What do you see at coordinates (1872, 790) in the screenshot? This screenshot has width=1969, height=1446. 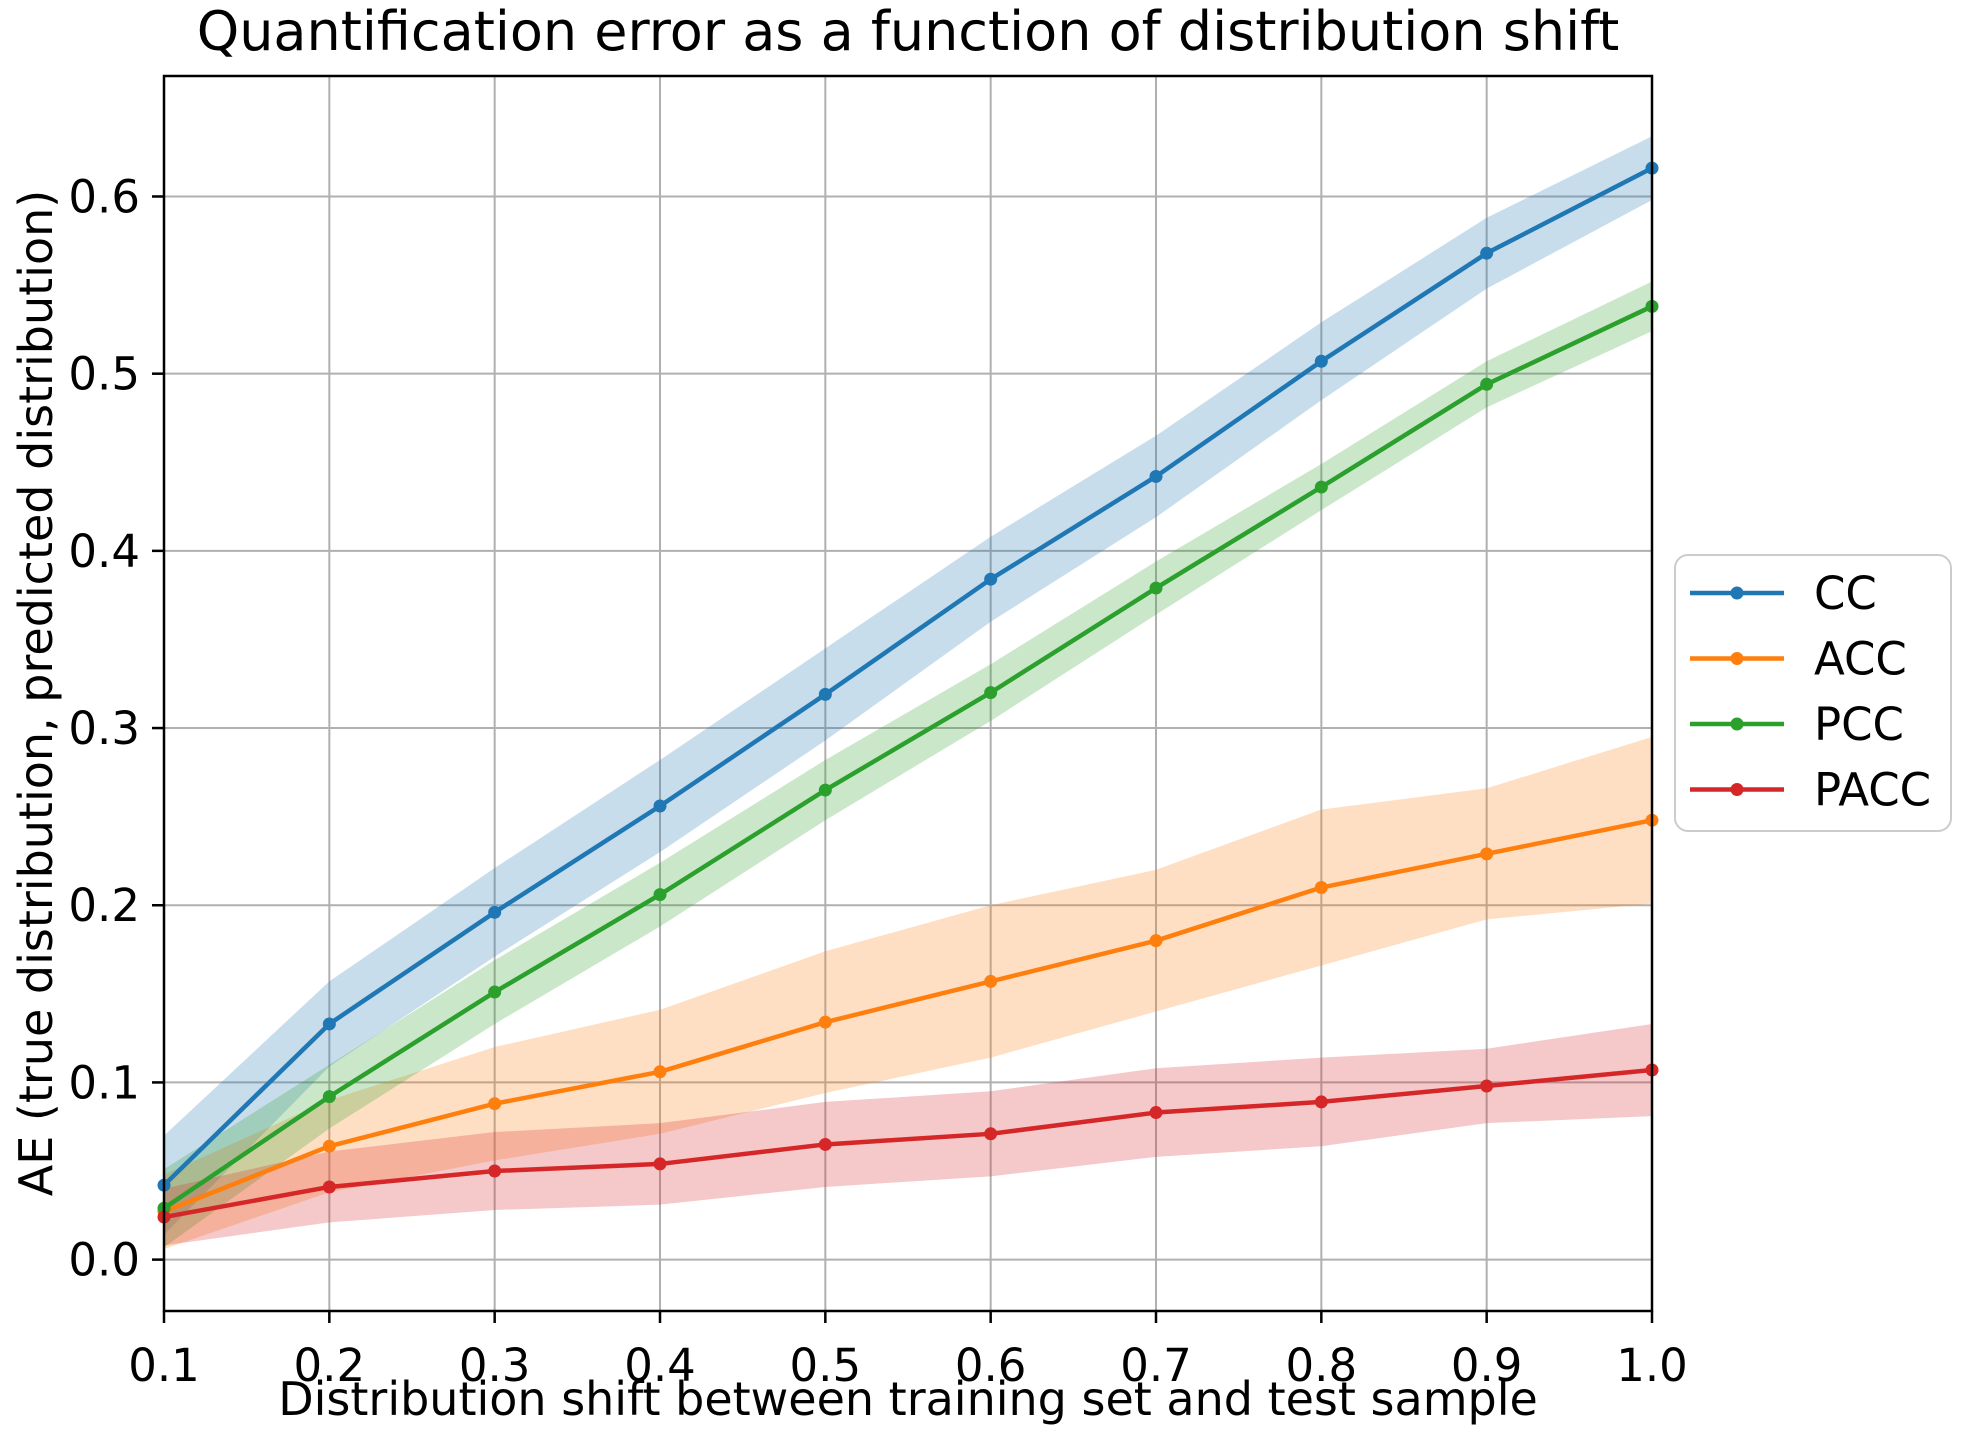 I see `legend-label-PACC: PACC` at bounding box center [1872, 790].